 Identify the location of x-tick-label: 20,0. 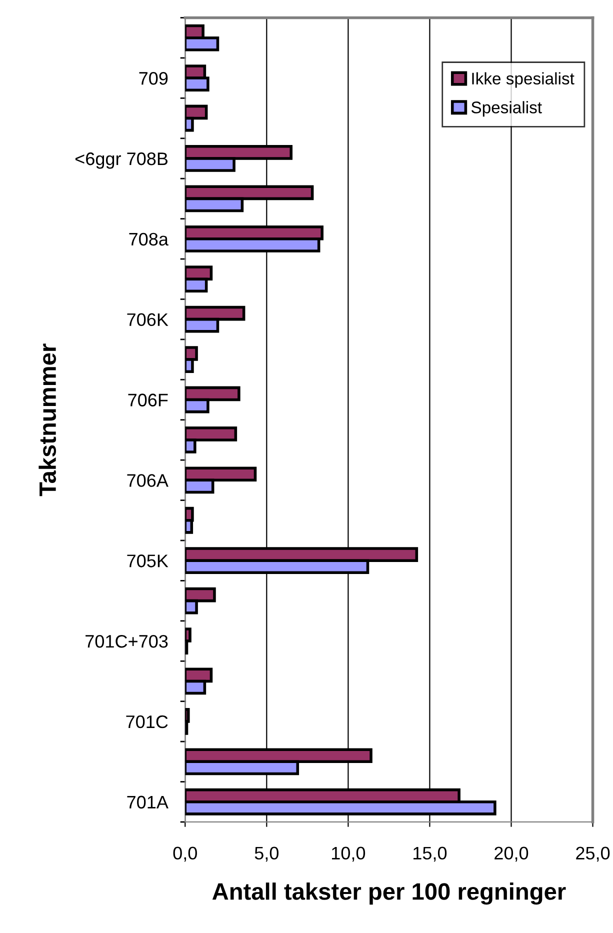
(511, 854).